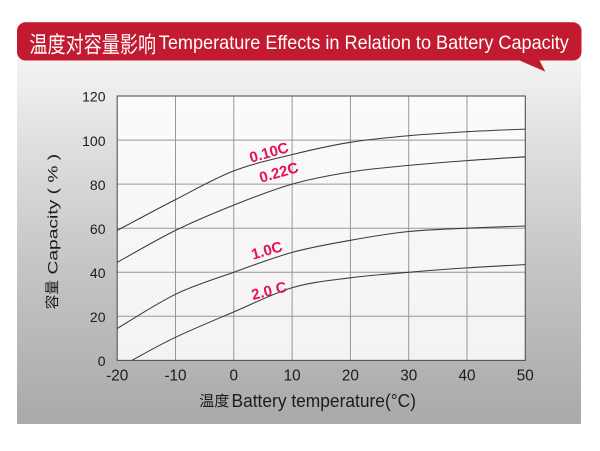 This screenshot has width=600, height=451. I want to click on svg-text: 30, so click(408, 376).